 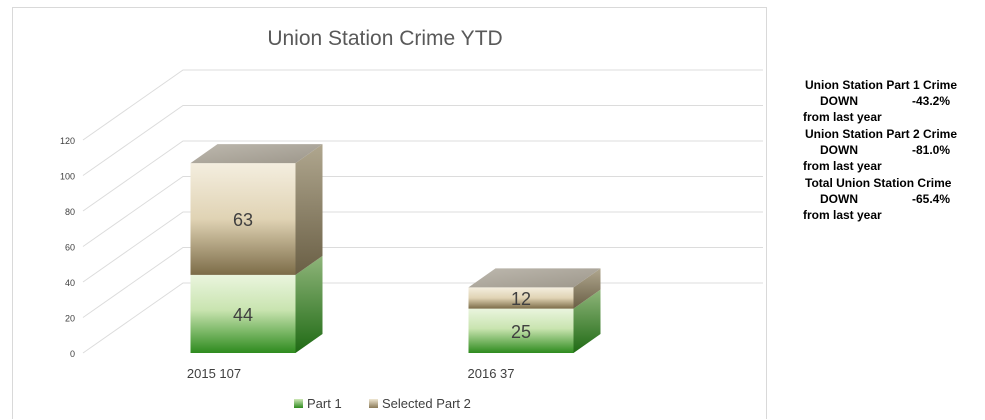 What do you see at coordinates (72, 354) in the screenshot?
I see `y-tick-label: 0` at bounding box center [72, 354].